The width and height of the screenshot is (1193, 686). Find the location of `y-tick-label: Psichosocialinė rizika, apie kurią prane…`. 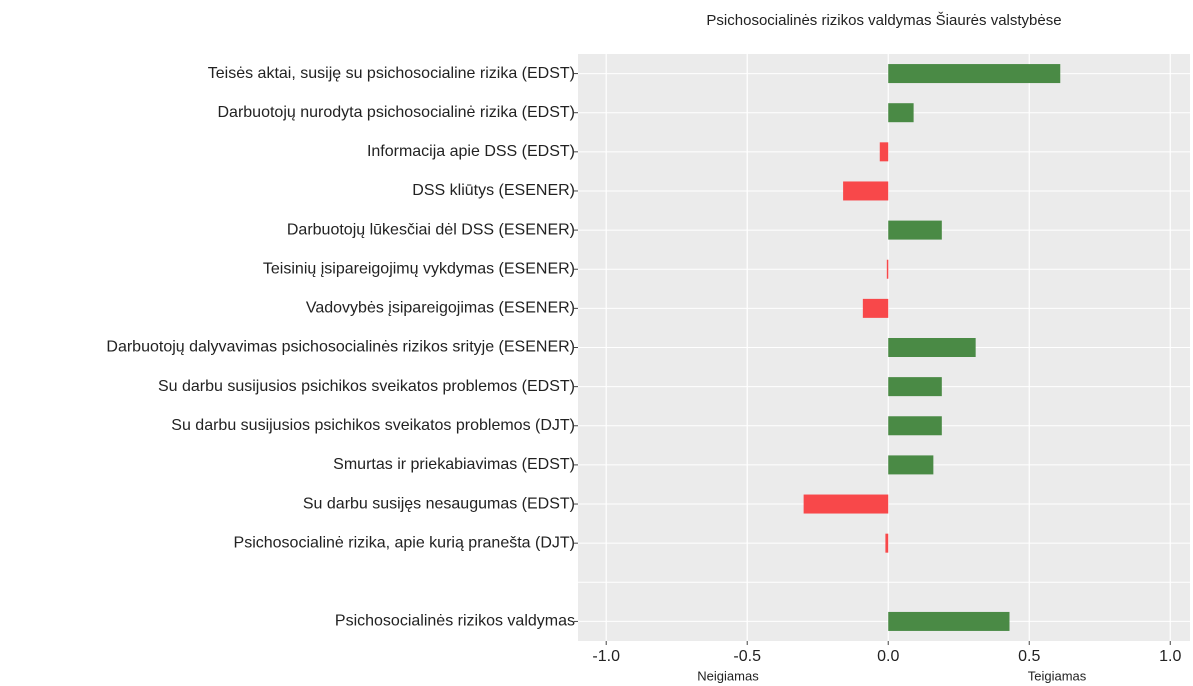

y-tick-label: Psichosocialinė rizika, apie kurią prane… is located at coordinates (404, 542).